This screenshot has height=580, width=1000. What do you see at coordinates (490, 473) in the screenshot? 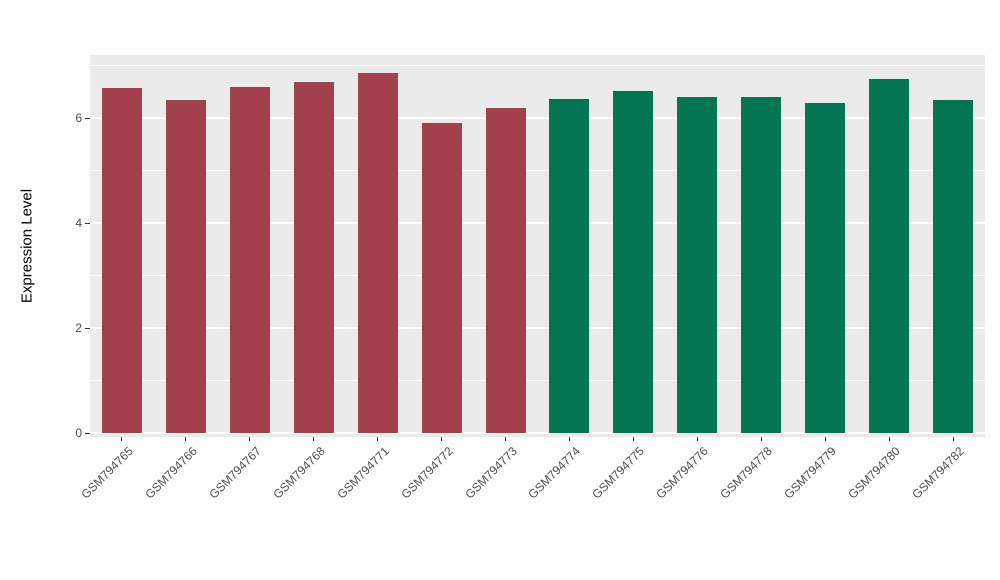
I see `x-tick-label: GSM794773` at bounding box center [490, 473].